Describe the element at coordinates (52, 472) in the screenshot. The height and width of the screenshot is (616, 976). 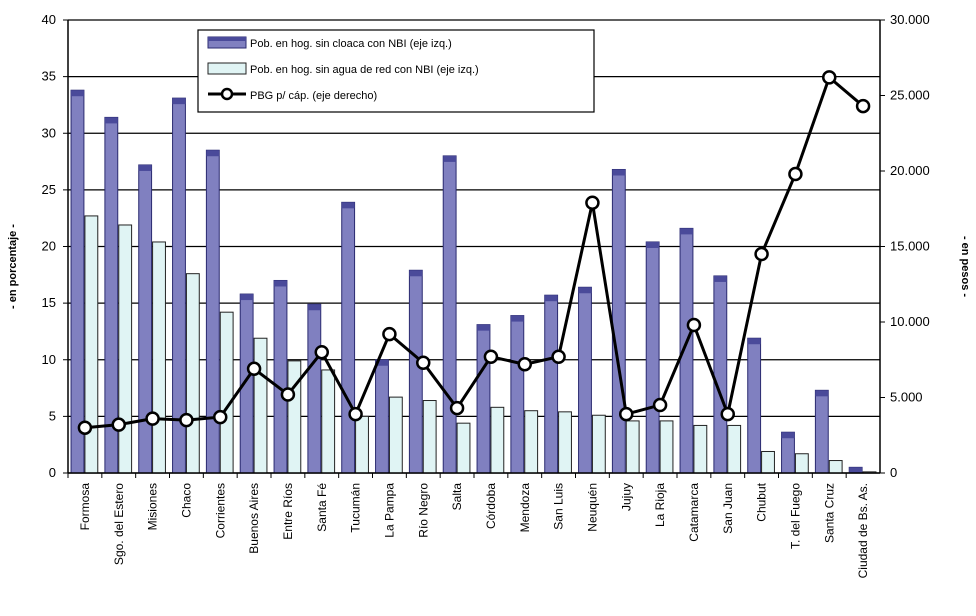
I see `left-tick-label: 0` at that location.